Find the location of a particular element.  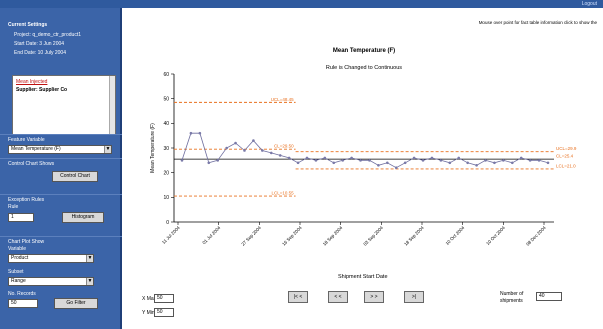

nav-title: Shipment Start Date is located at coordinates (363, 277).